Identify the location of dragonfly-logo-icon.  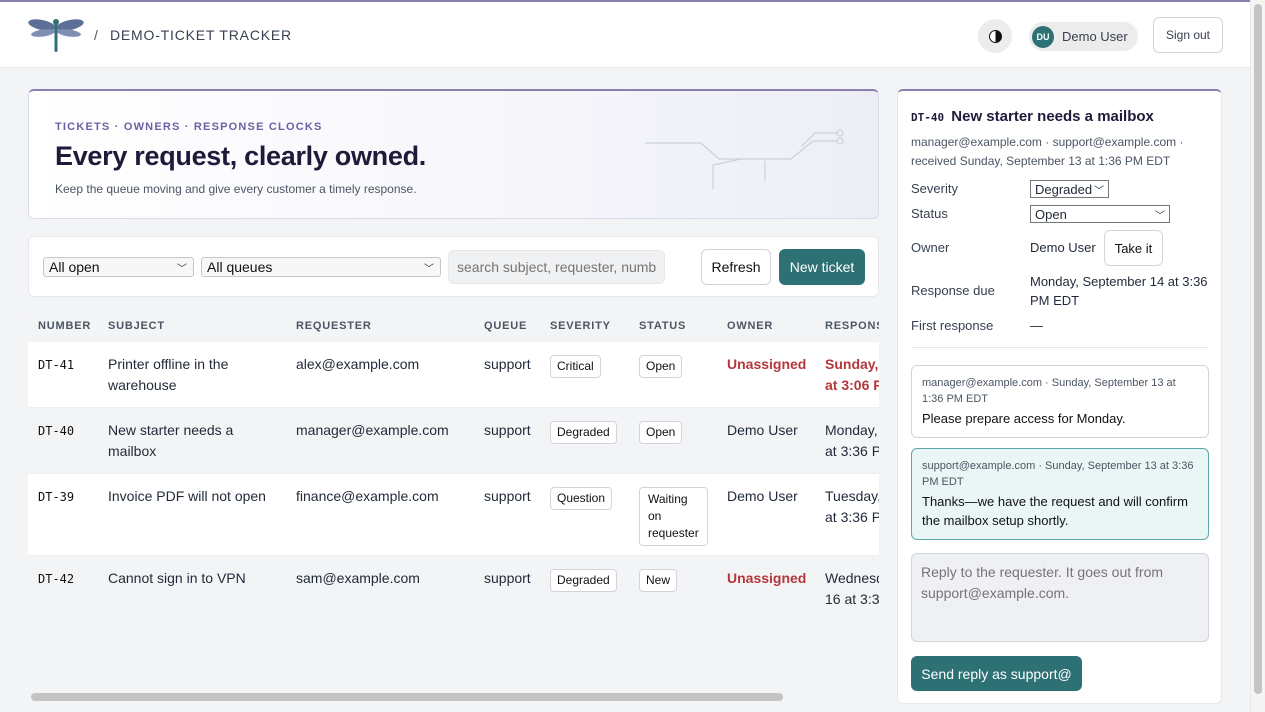
(56, 35).